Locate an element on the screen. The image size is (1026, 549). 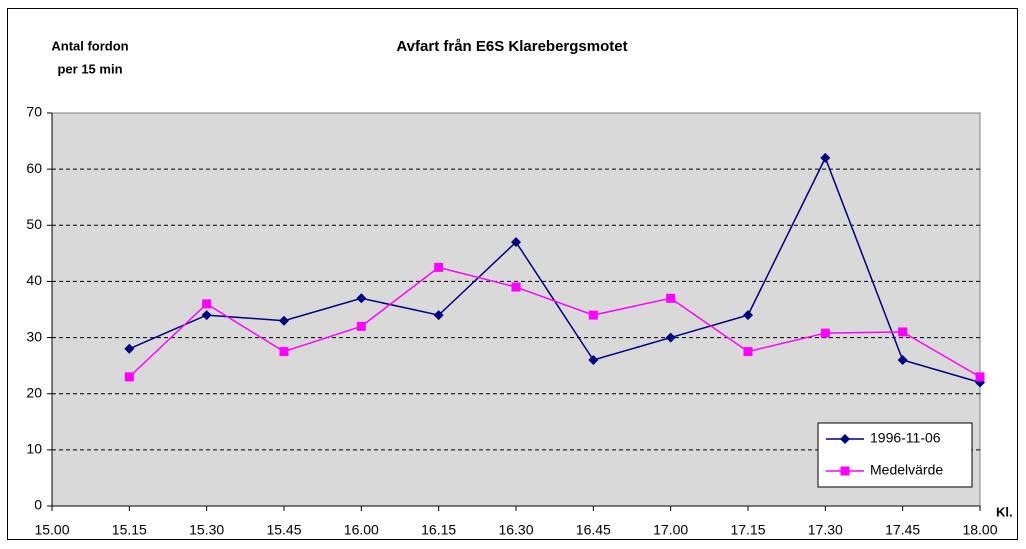
x-axis-label: Kl. is located at coordinates (1004, 511).